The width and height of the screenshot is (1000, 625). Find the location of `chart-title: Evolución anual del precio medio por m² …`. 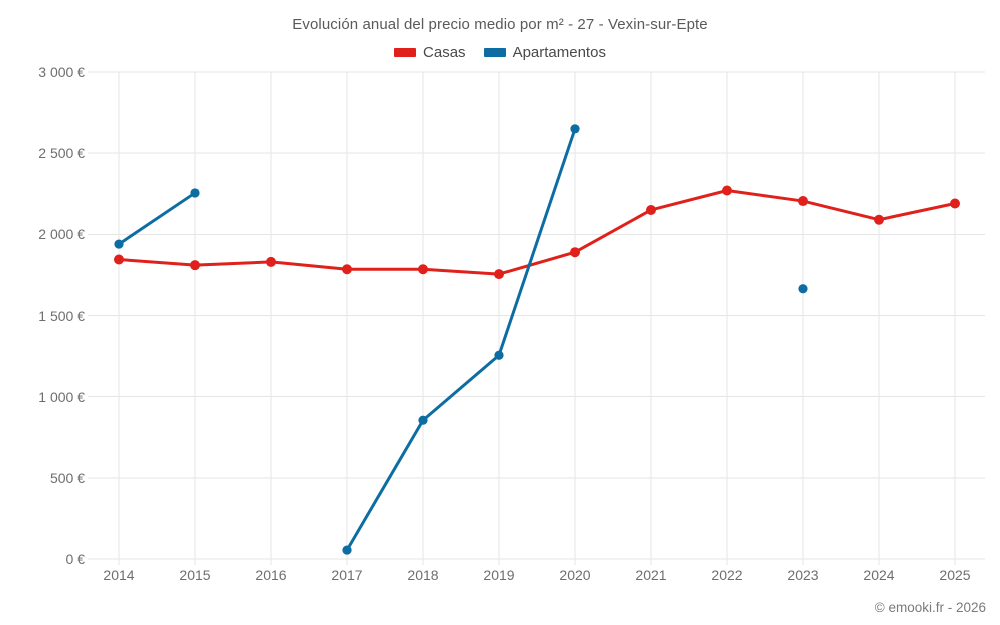

chart-title: Evolución anual del precio medio por m² … is located at coordinates (500, 24).